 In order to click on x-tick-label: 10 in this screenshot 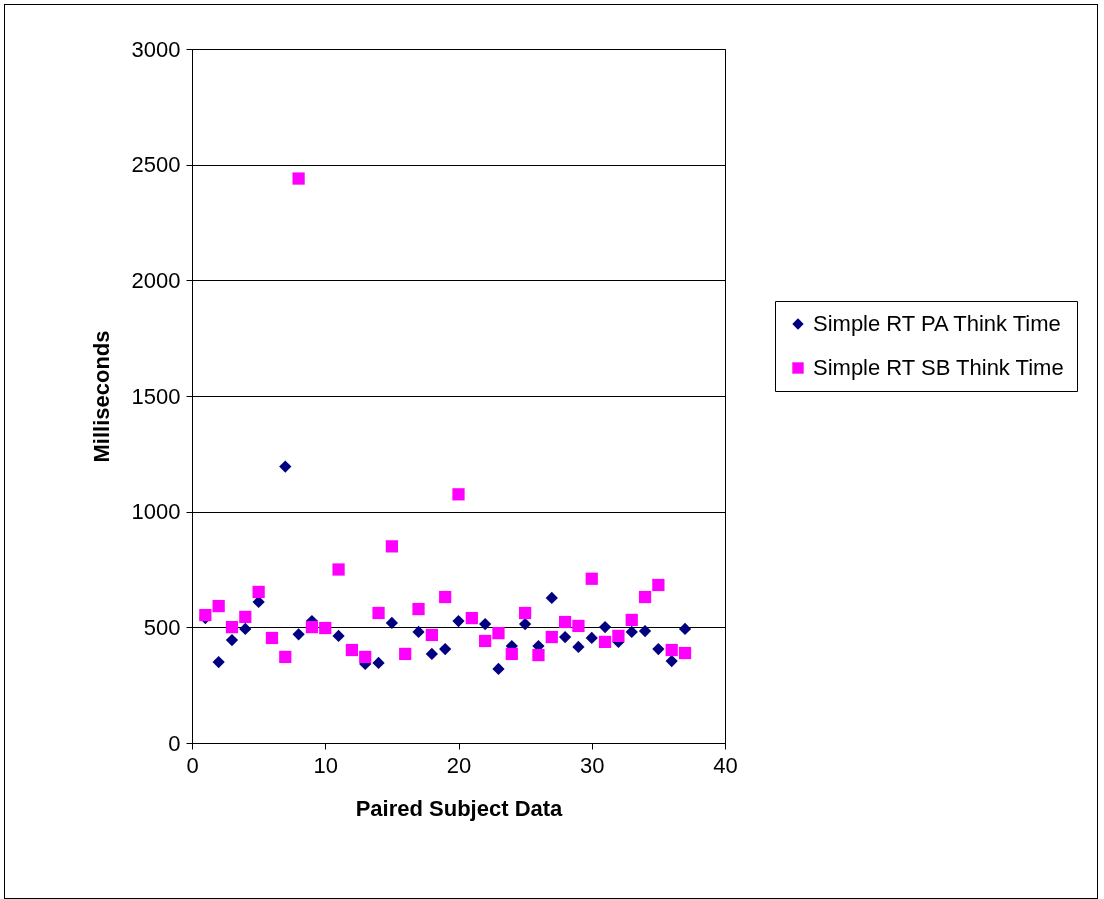, I will do `click(325, 765)`.